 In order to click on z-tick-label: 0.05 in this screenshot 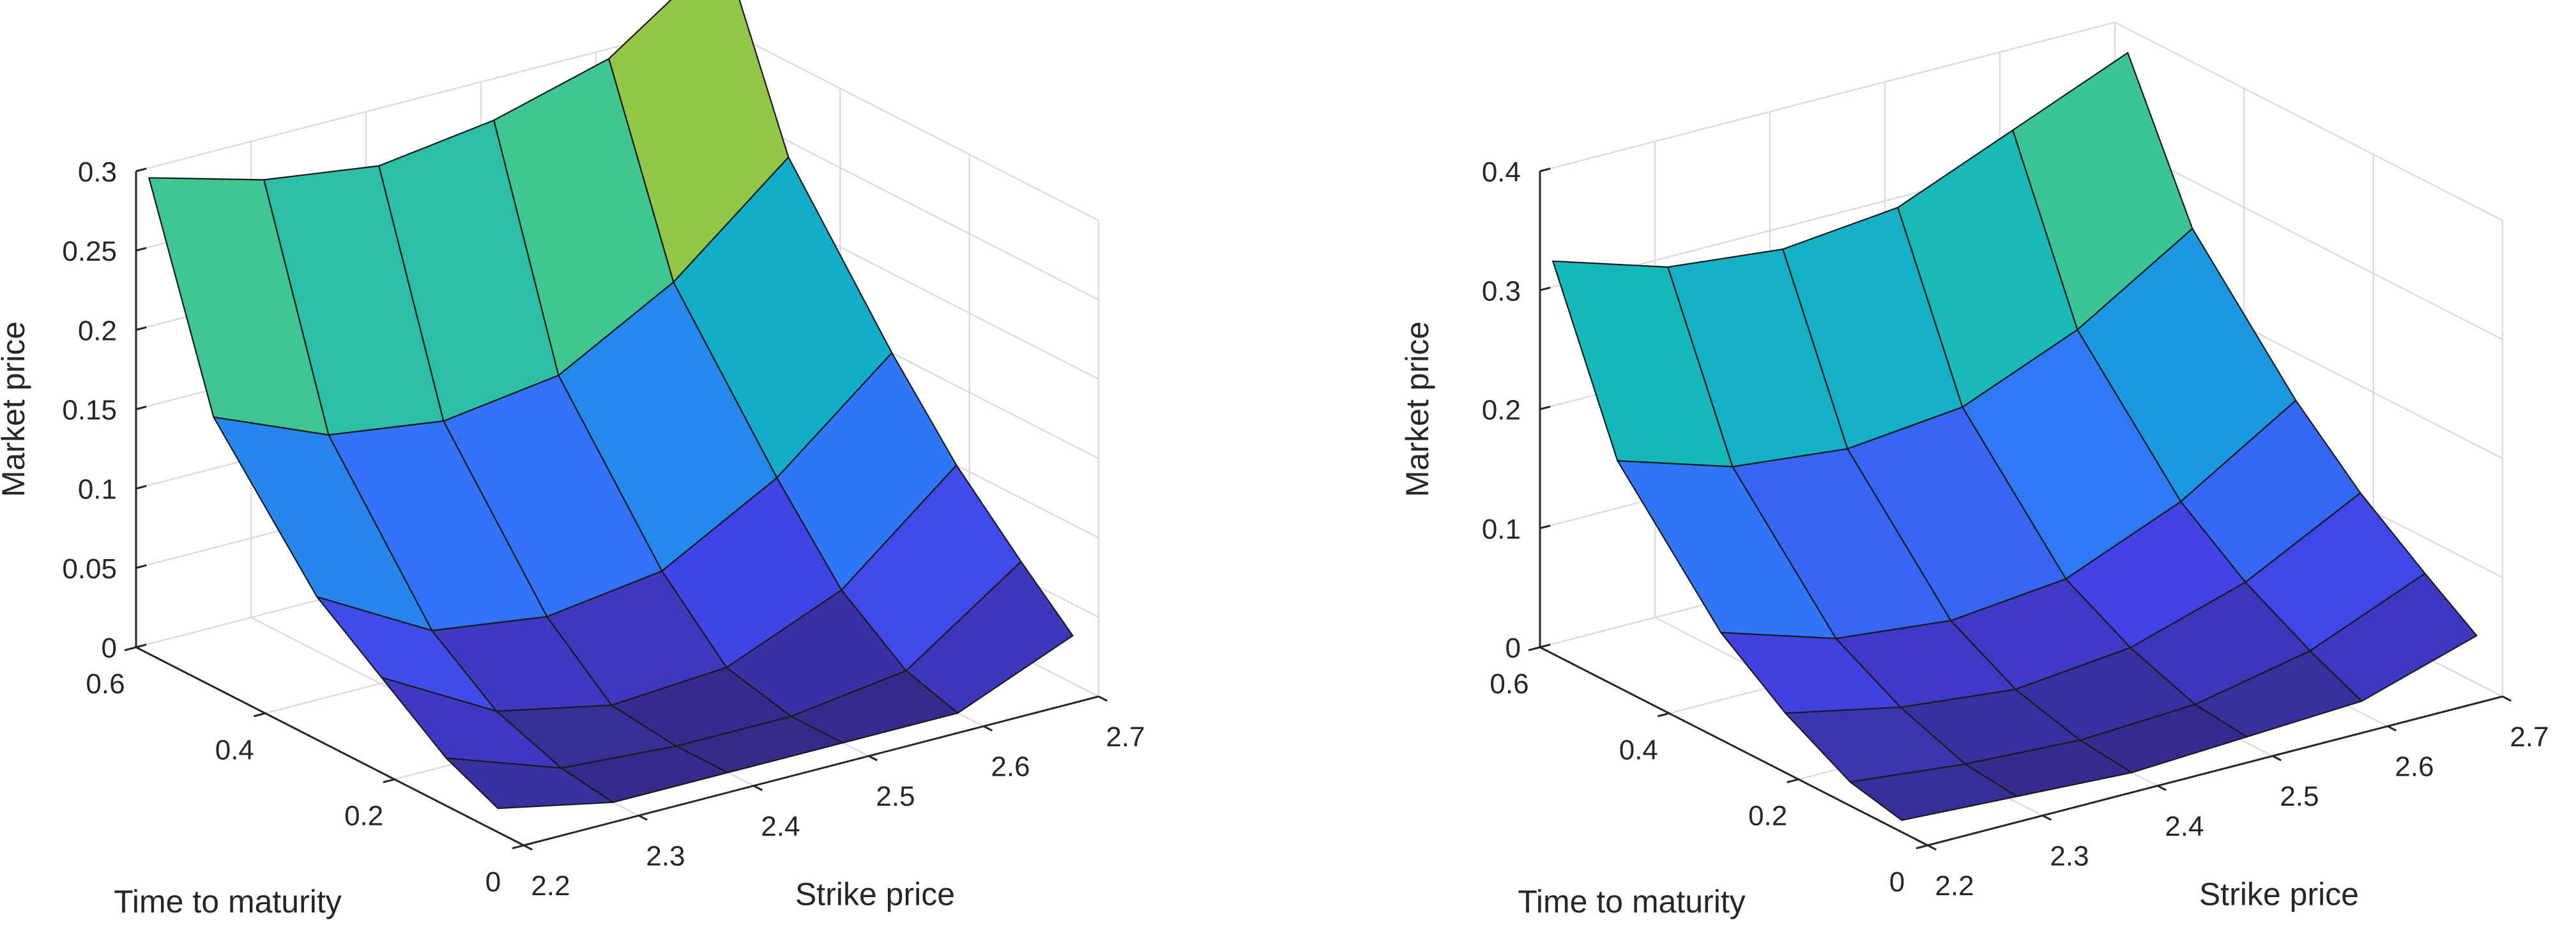, I will do `click(89, 569)`.